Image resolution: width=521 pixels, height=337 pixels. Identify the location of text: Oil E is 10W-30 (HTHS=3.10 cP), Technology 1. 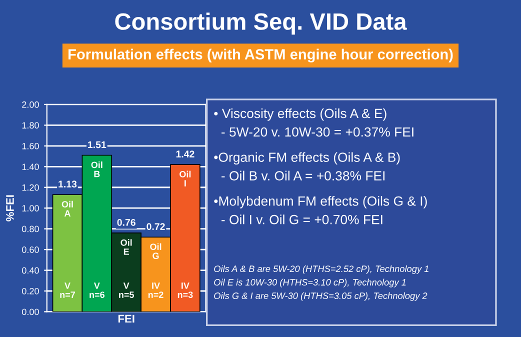
(310, 283).